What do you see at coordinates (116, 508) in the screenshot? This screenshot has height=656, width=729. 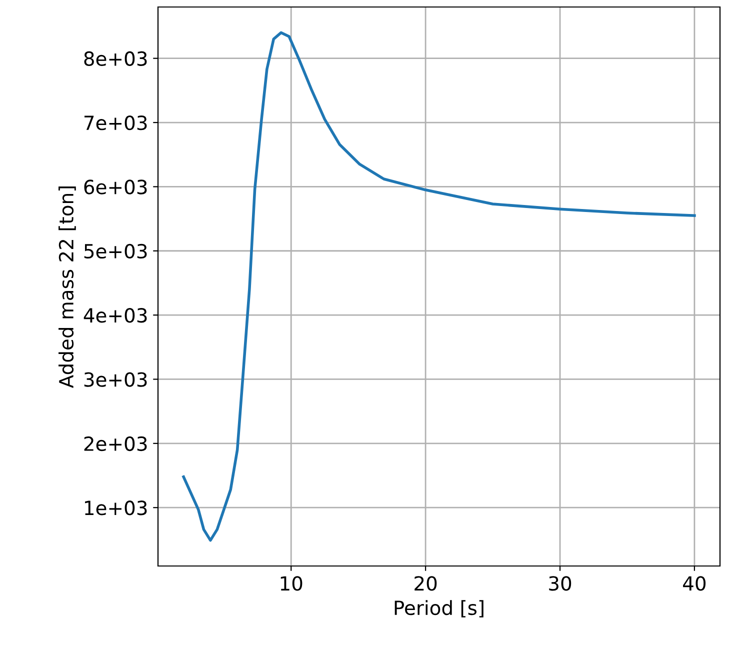 I see `y-tick-label: 1e+03` at bounding box center [116, 508].